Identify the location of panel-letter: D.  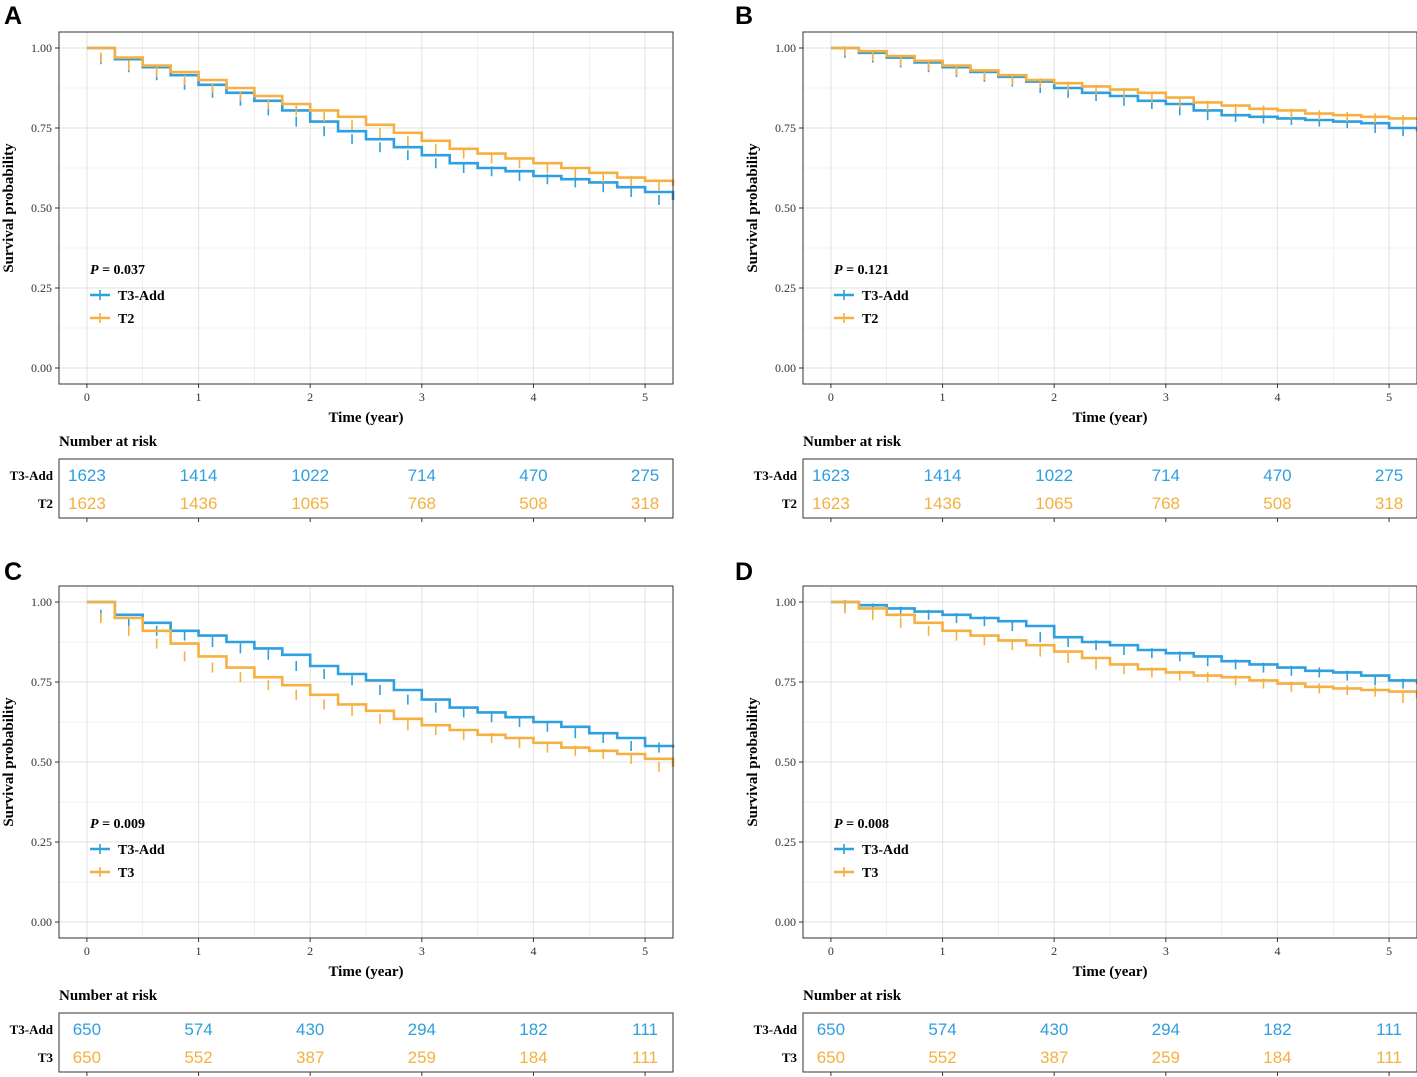
(744, 572).